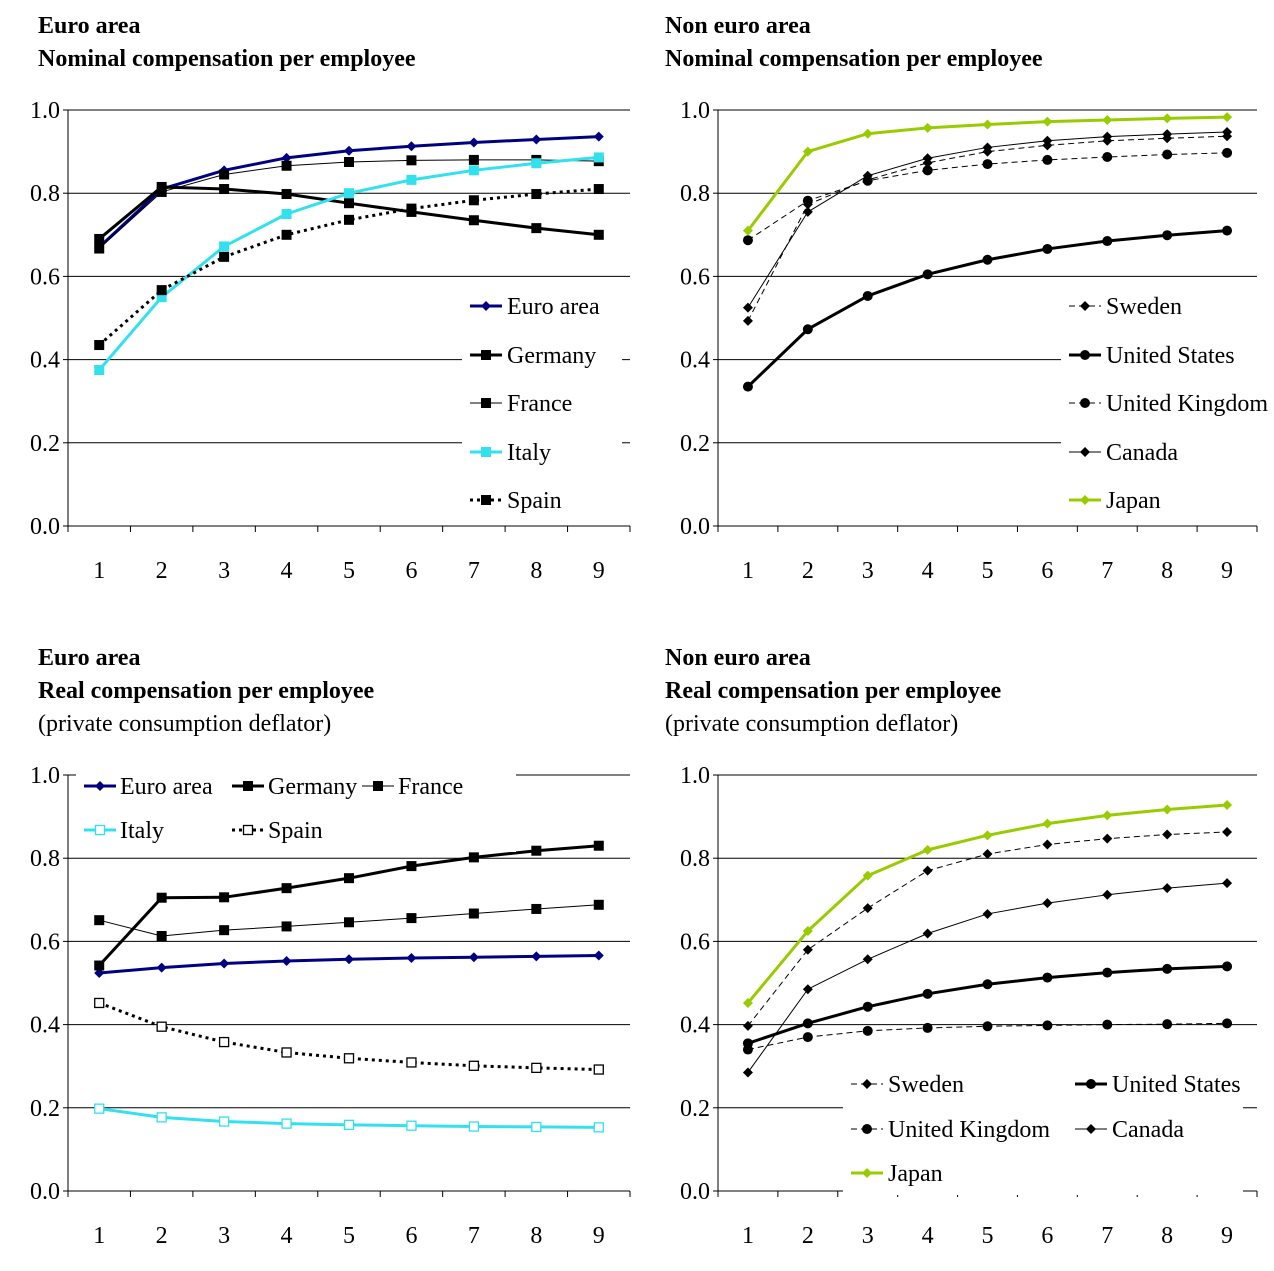 The height and width of the screenshot is (1271, 1274). Describe the element at coordinates (295, 831) in the screenshot. I see `legend-label: Spain` at that location.